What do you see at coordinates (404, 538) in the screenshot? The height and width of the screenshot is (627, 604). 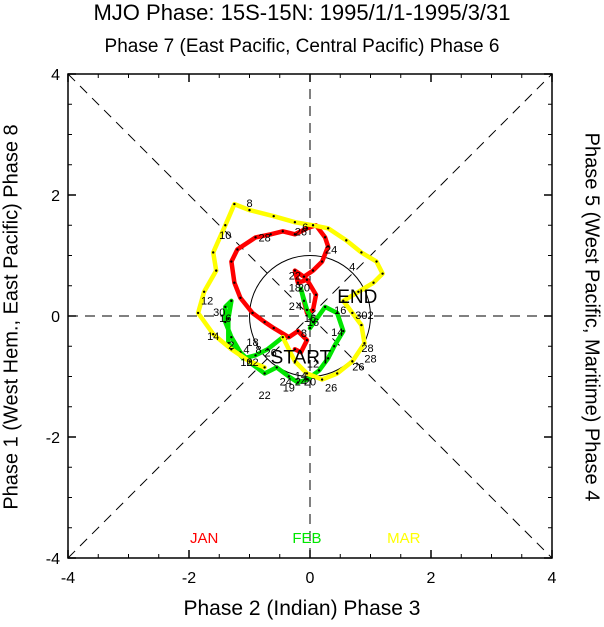 I see `legend-entry-mar: MAR` at bounding box center [404, 538].